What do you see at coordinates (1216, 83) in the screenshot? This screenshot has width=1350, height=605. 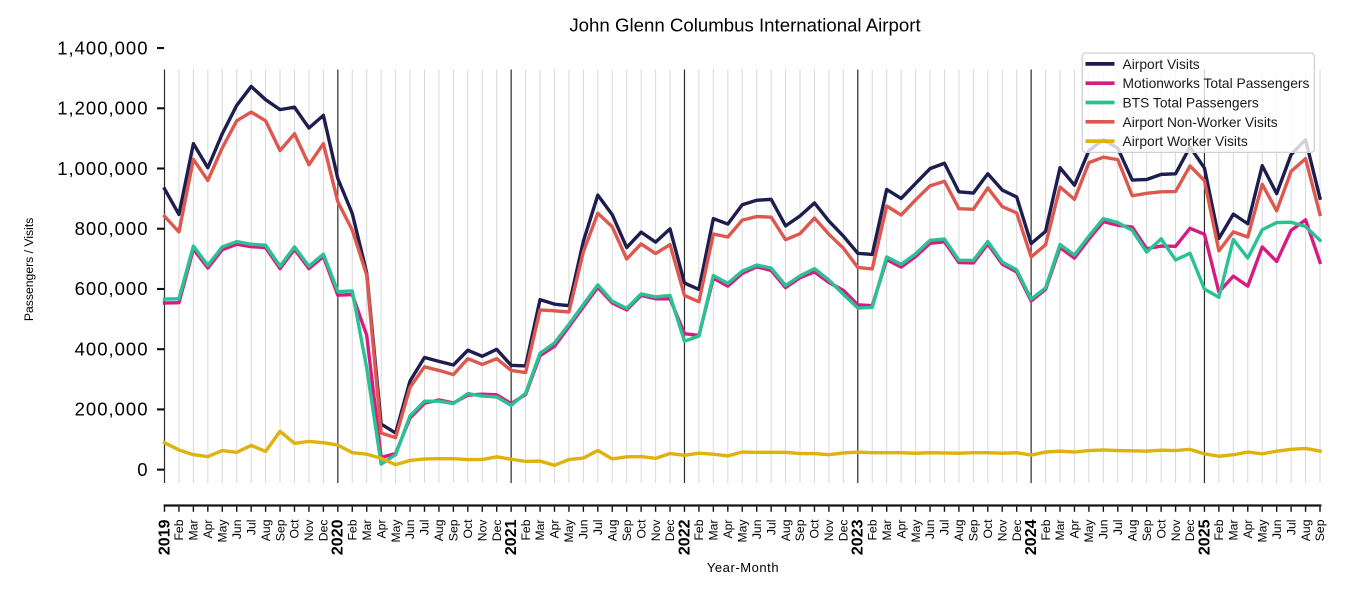 I see `svg-text: Motionworks Total Passengers` at bounding box center [1216, 83].